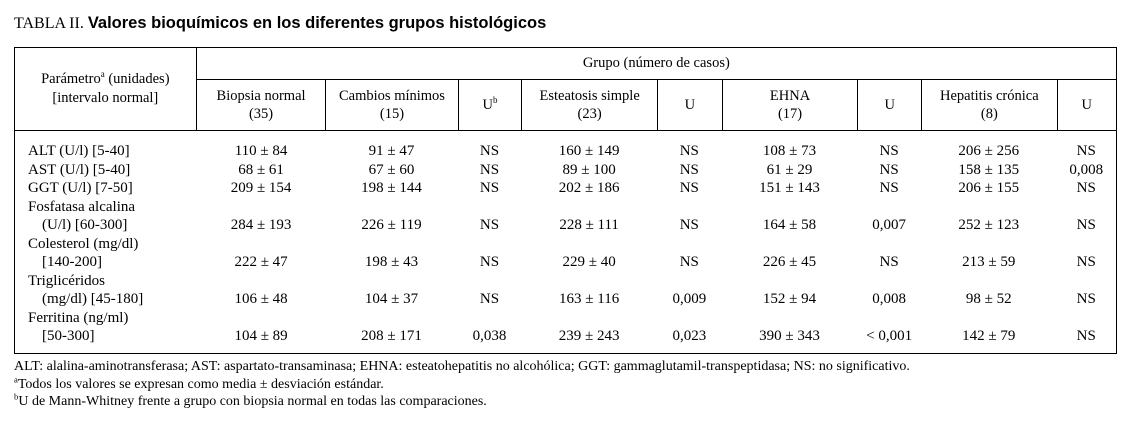 The width and height of the screenshot is (1131, 427). Describe the element at coordinates (49, 23) in the screenshot. I see `table-number-label: TABLA II.` at that location.